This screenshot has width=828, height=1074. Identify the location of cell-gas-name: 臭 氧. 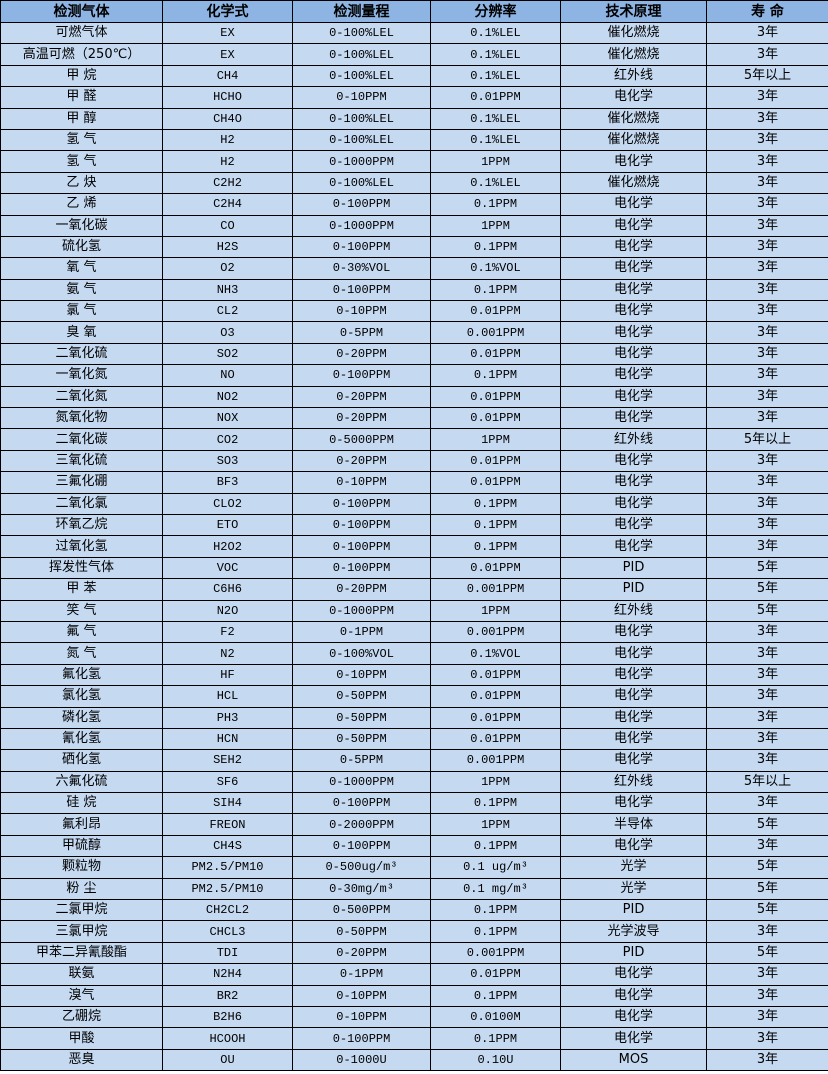
(81, 332).